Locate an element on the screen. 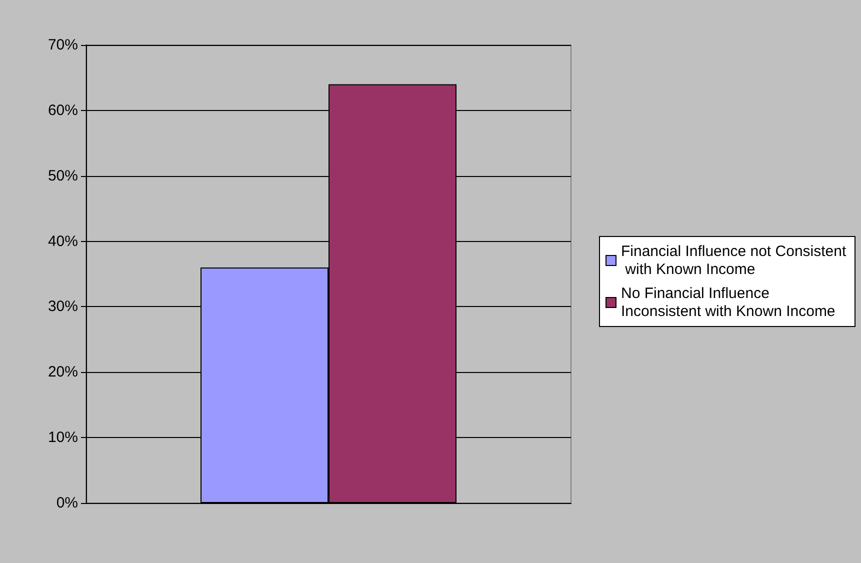 This screenshot has width=861, height=563. y-tick-label: 20% is located at coordinates (63, 372).